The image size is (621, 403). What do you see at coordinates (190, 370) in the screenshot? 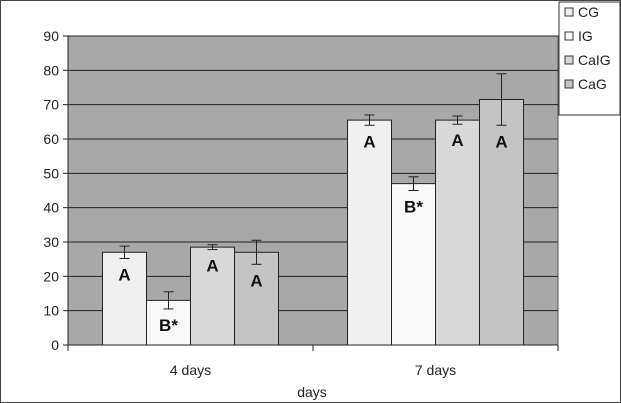
I see `x-category-label: 4 days` at bounding box center [190, 370].